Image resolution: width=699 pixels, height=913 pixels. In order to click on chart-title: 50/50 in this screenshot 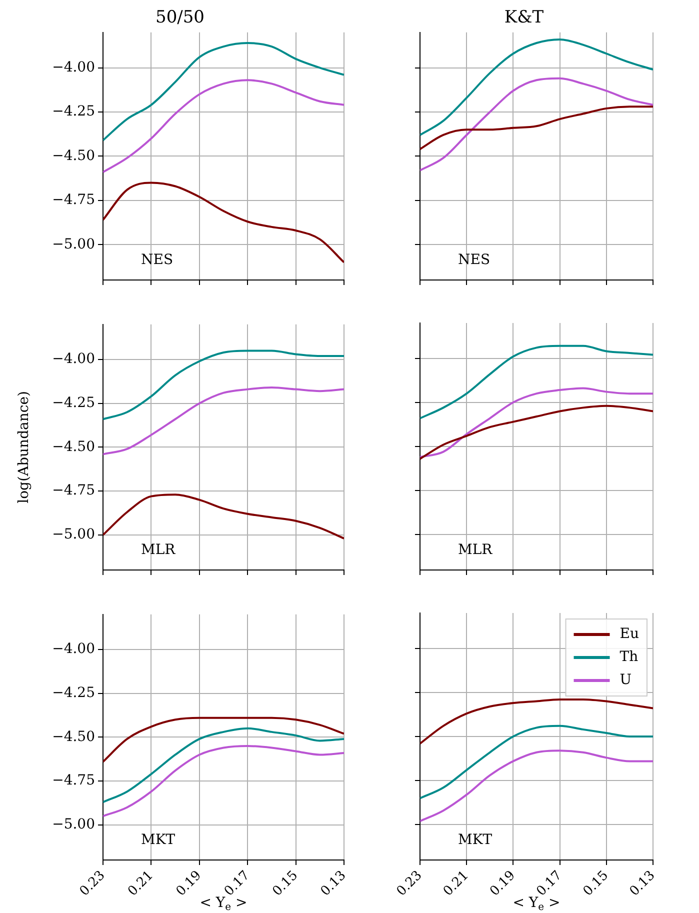, I will do `click(180, 18)`.